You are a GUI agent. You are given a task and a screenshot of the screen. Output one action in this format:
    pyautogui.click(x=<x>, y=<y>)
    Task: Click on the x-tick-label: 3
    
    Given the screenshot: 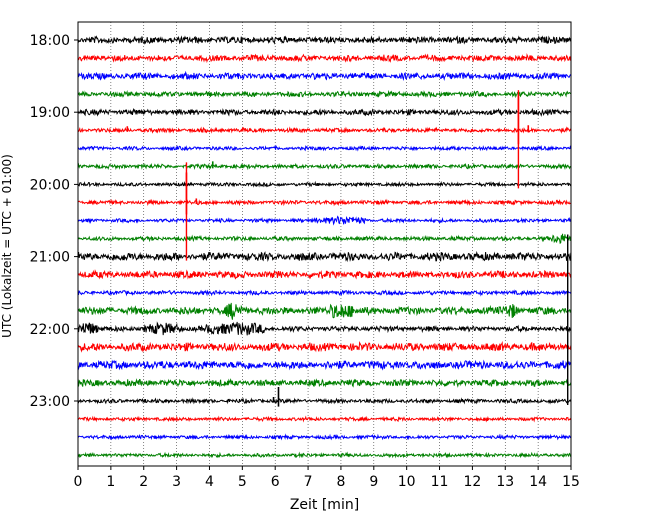 What is the action you would take?
    pyautogui.click(x=176, y=482)
    